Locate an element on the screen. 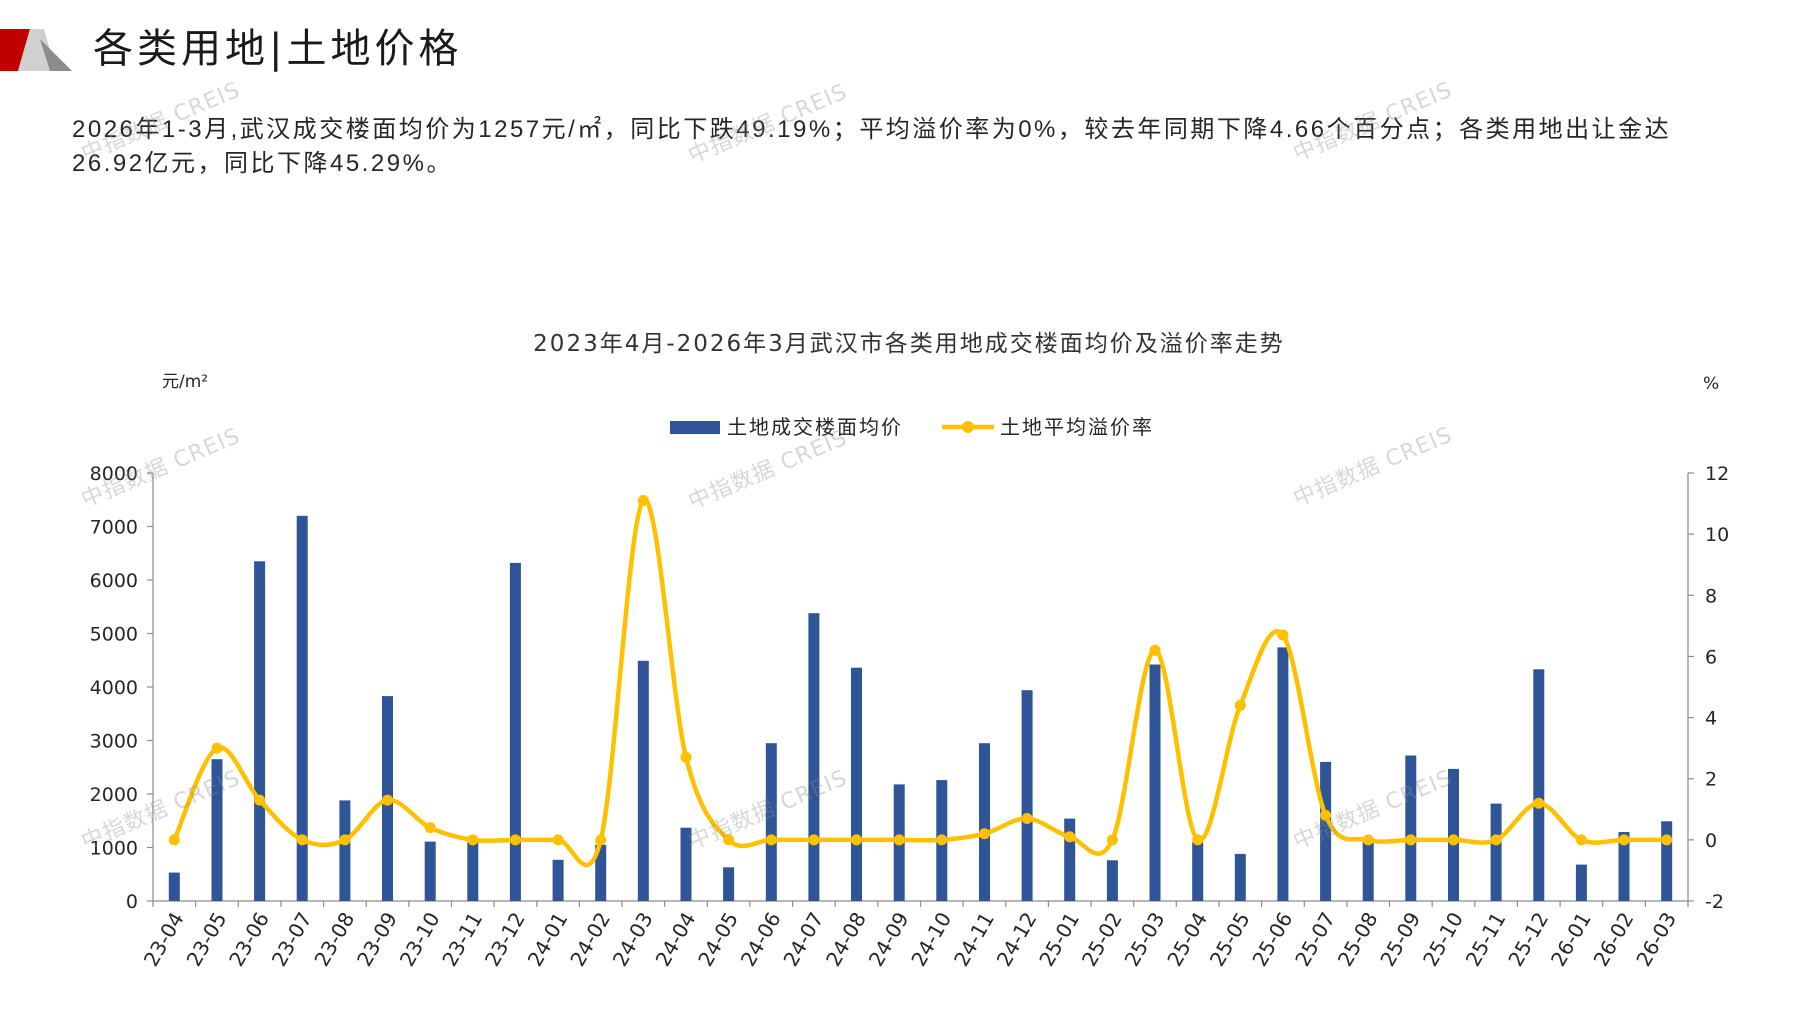  right-tick-label: 10 is located at coordinates (1717, 535).